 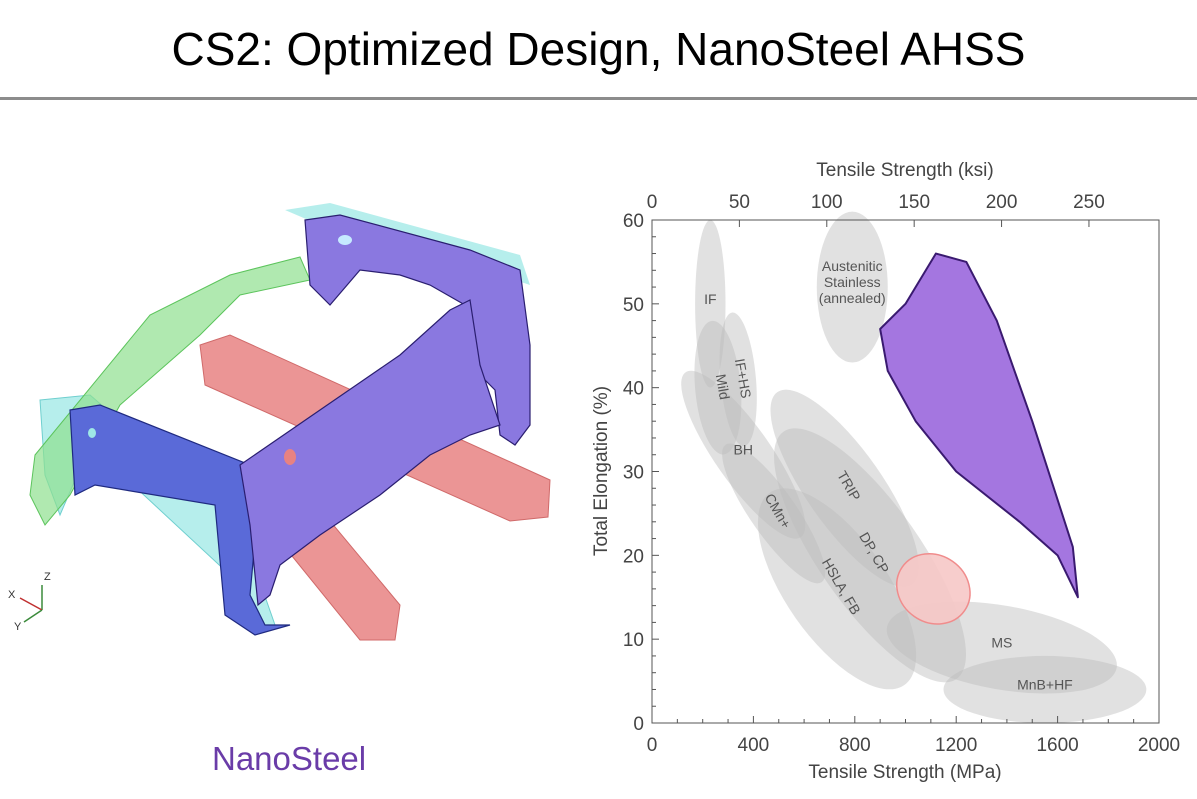 I want to click on green-beam, so click(x=170, y=391).